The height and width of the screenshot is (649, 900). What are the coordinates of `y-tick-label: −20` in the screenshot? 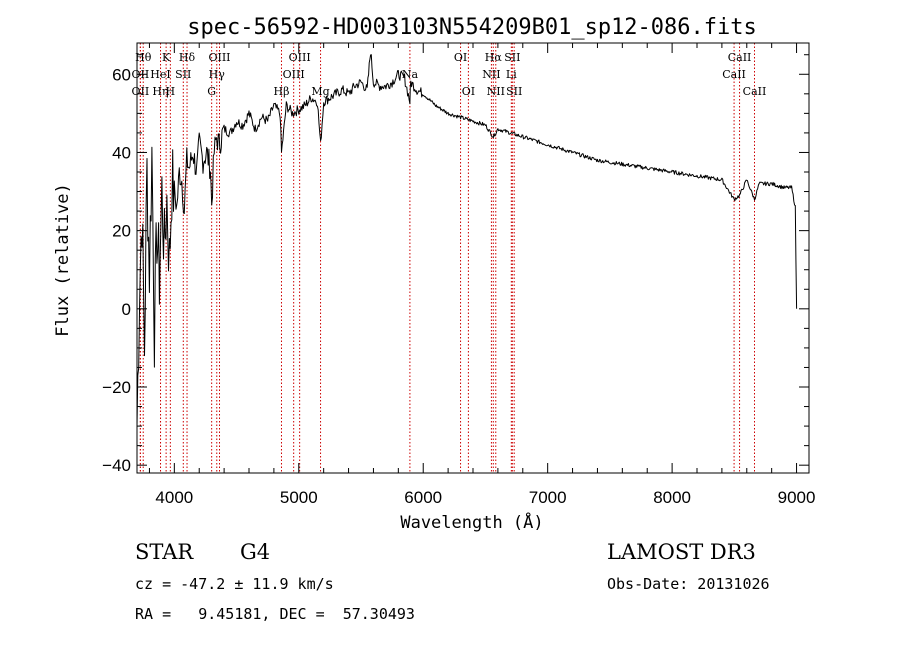 It's located at (116, 387).